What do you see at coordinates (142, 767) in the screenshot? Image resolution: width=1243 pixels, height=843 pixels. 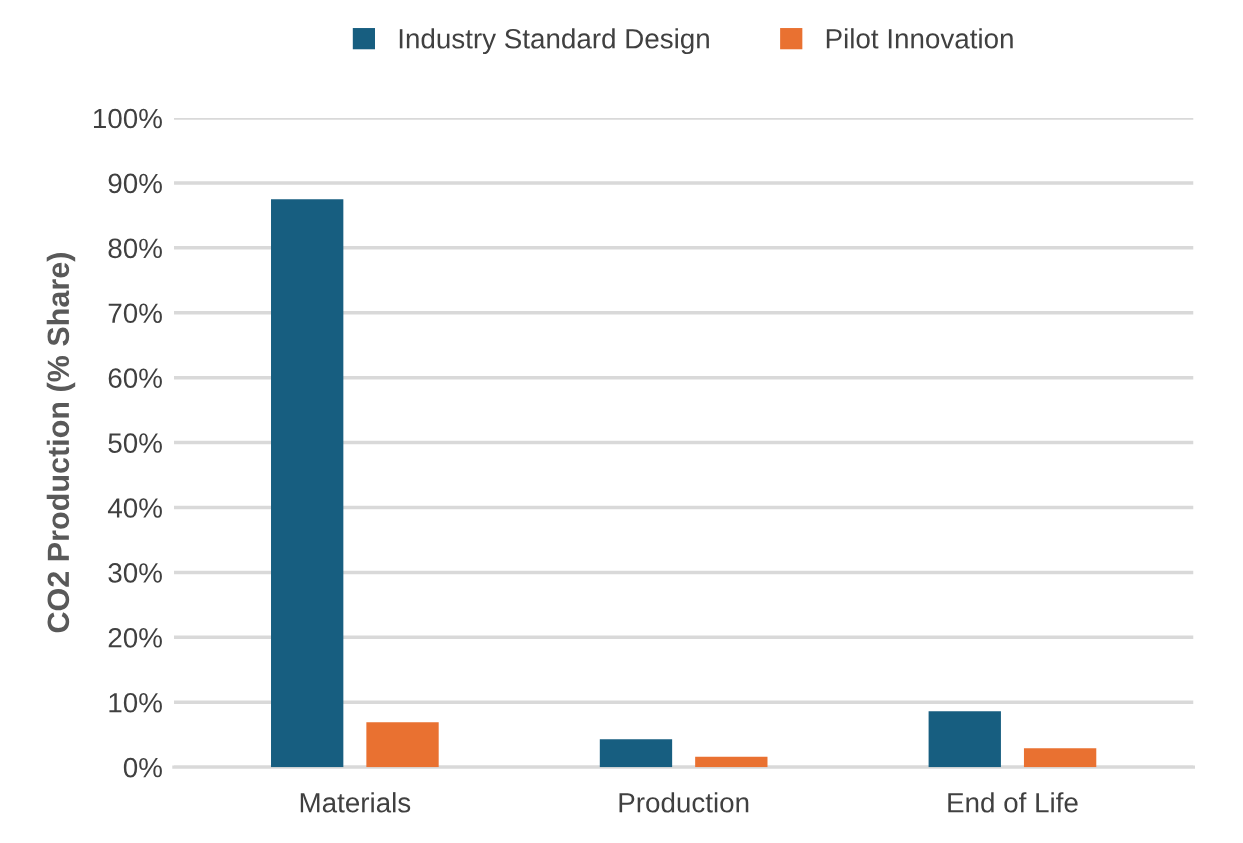 I see `y-tick-label: 0%` at bounding box center [142, 767].